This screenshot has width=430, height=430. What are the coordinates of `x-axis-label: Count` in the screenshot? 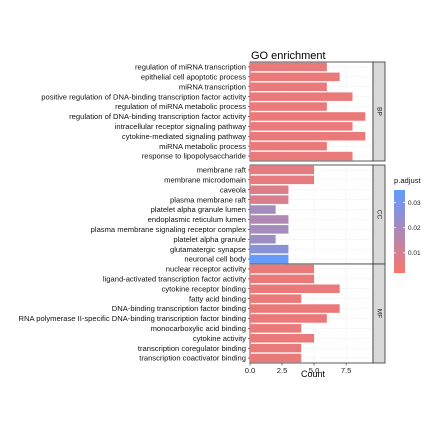 It's located at (313, 374).